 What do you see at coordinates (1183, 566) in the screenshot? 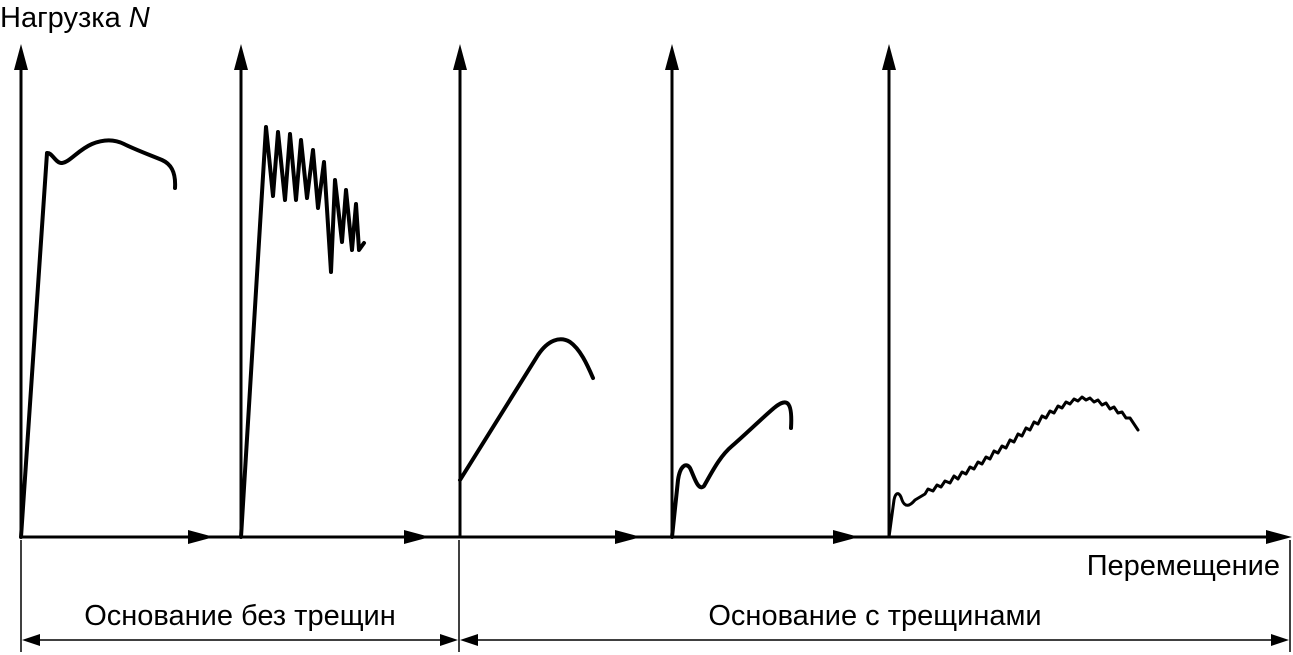
I see `x-axis-label: Перемещение` at bounding box center [1183, 566].